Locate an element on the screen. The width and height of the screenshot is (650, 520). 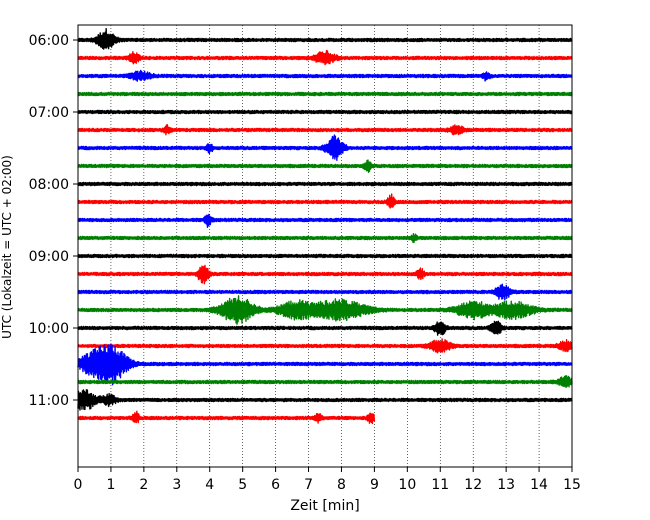
x-tick-label: 2 is located at coordinates (143, 485).